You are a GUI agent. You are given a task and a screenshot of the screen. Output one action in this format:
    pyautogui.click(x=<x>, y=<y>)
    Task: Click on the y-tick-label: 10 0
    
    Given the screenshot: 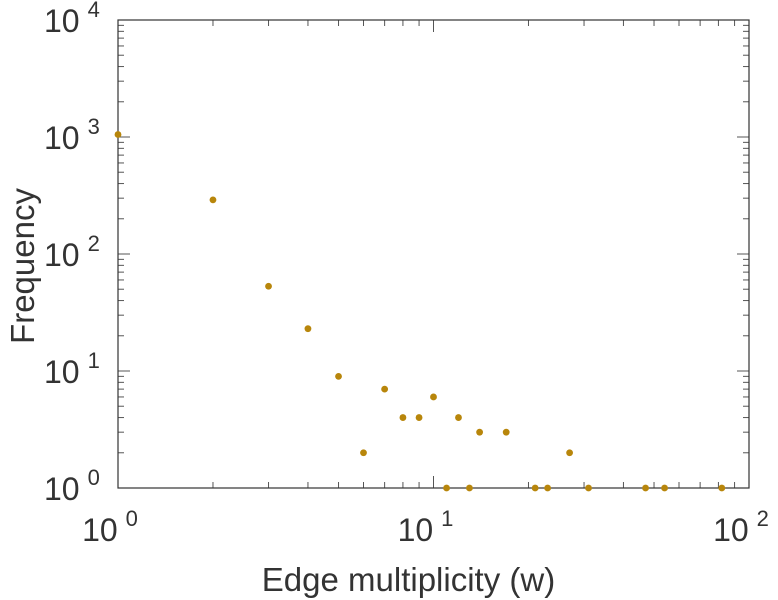 What is the action you would take?
    pyautogui.click(x=72, y=486)
    